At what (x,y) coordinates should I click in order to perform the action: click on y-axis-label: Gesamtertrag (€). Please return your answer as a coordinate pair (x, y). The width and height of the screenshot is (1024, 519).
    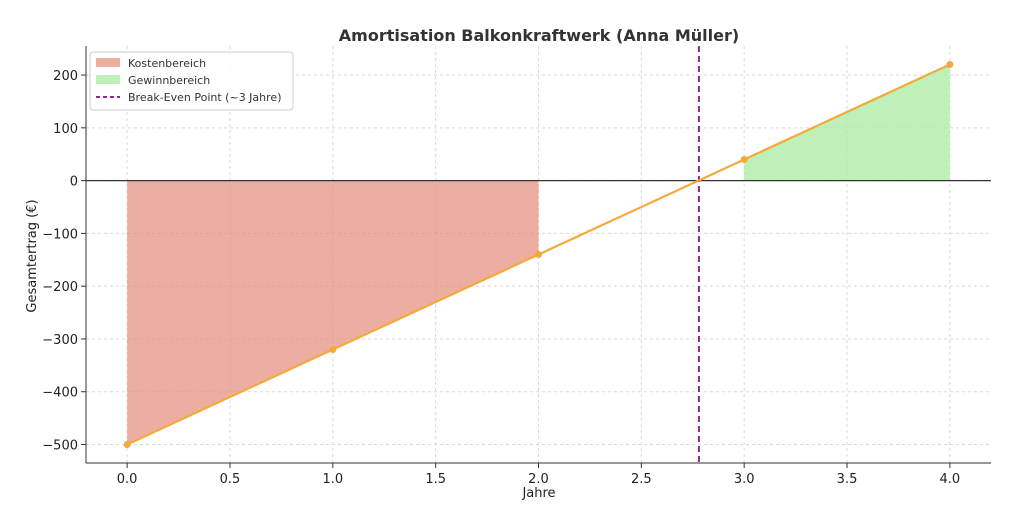
    Looking at the image, I should click on (32, 255).